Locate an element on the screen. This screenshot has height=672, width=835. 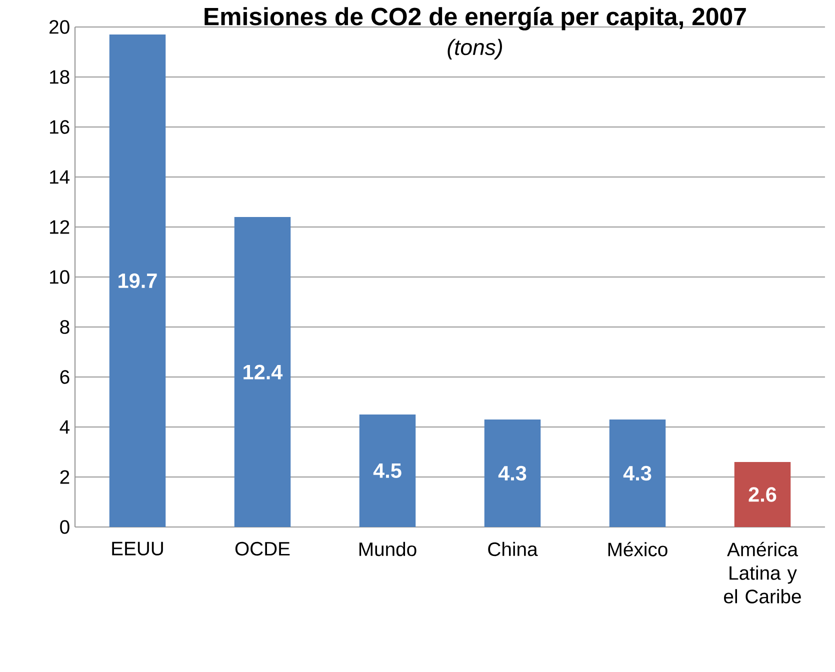
x-tick-label: EEUU is located at coordinates (137, 549).